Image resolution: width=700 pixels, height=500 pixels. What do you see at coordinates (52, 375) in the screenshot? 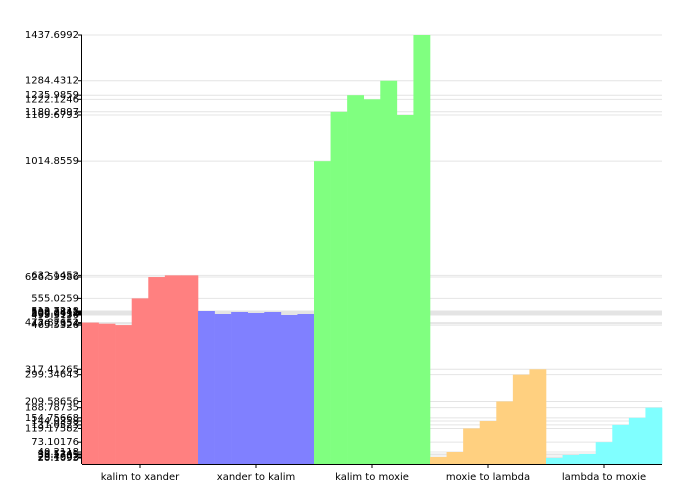
I see `y-tick-label: 299.34643` at bounding box center [52, 375].